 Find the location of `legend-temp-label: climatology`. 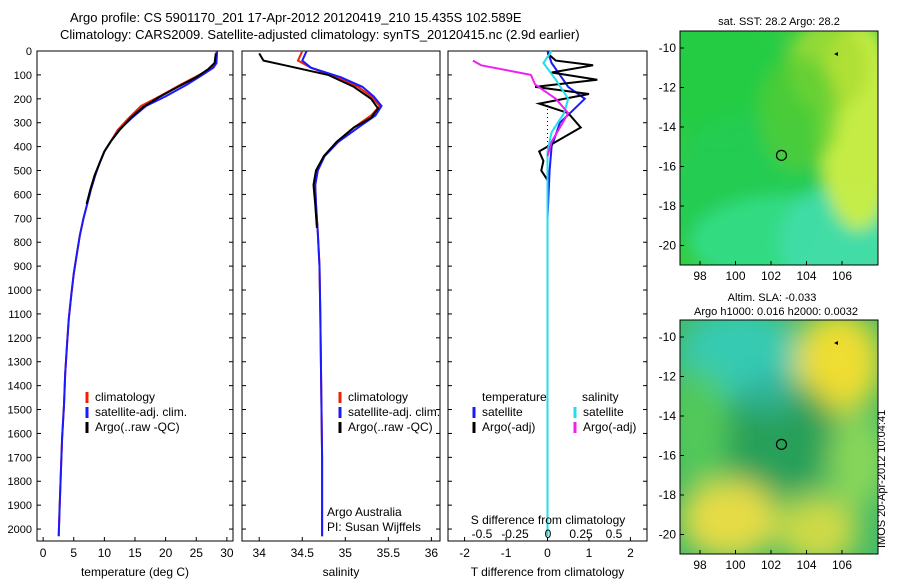

legend-temp-label: climatology is located at coordinates (125, 397).